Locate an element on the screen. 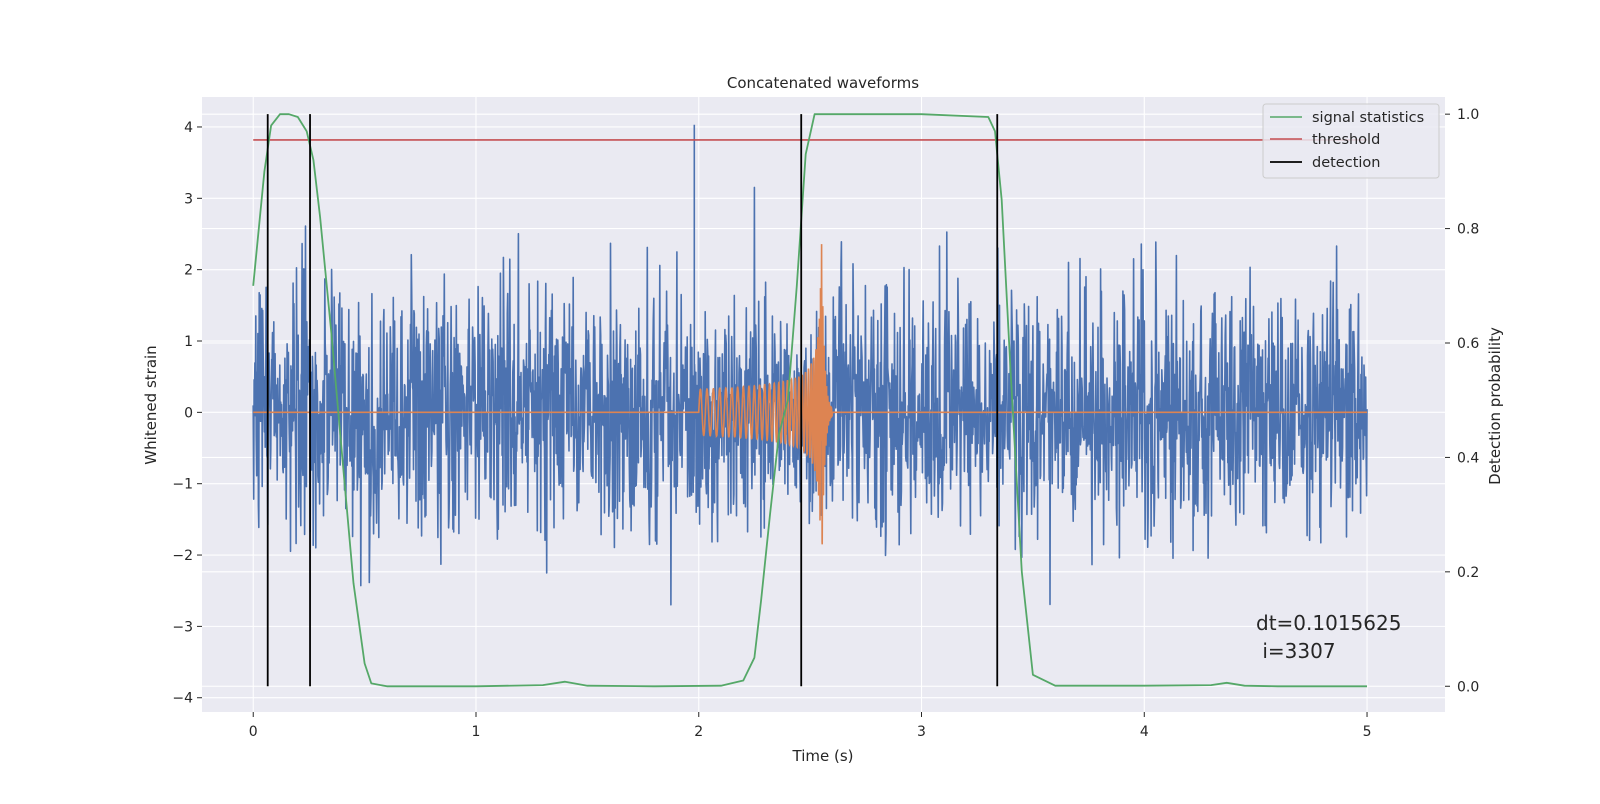 The width and height of the screenshot is (1600, 804). legend-box is located at coordinates (1351, 141).